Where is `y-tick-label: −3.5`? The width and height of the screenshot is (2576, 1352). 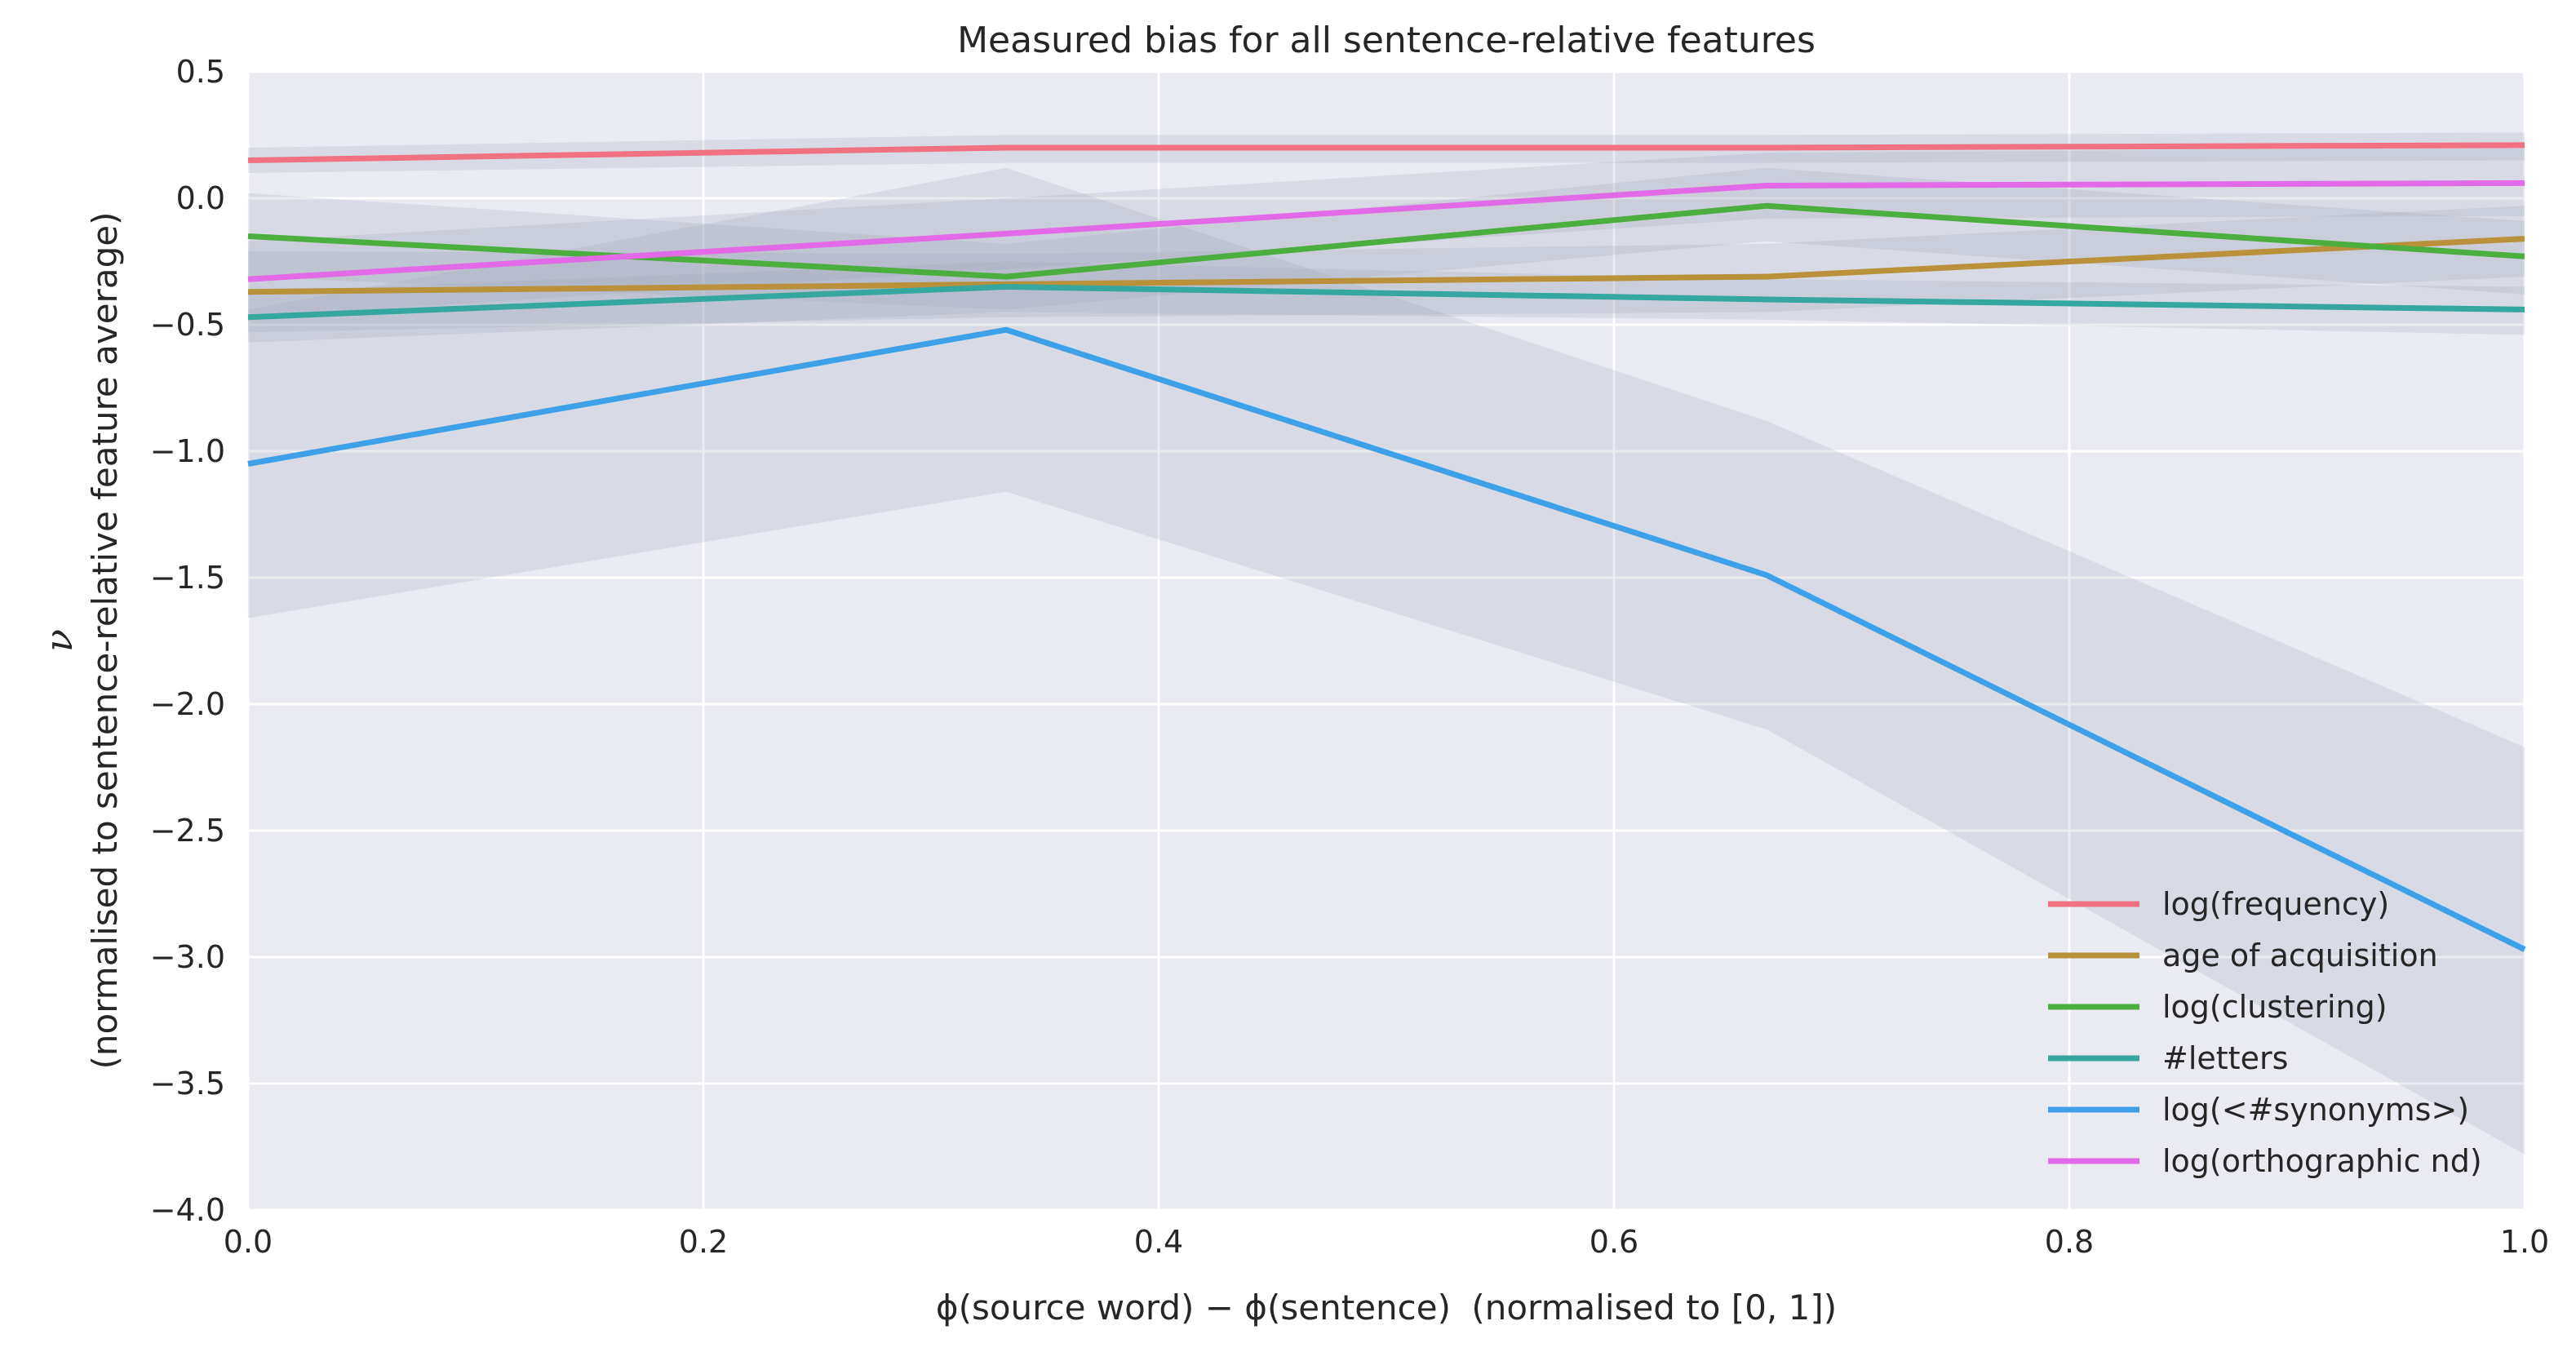 y-tick-label: −3.5 is located at coordinates (187, 1084).